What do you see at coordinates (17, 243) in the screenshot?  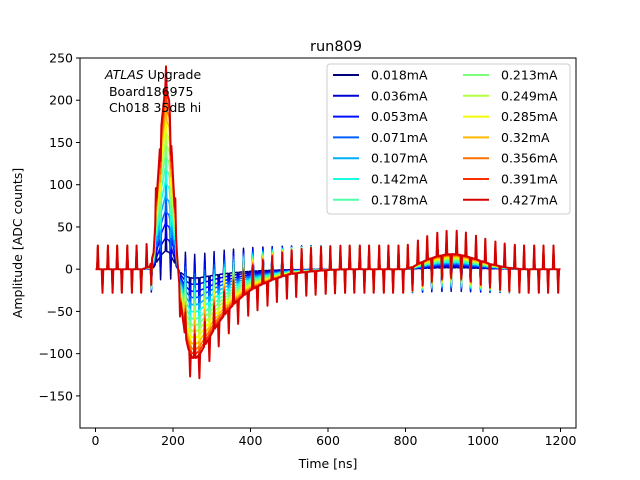 I see `y-axis-label: Amplitude [ADC counts]` at bounding box center [17, 243].